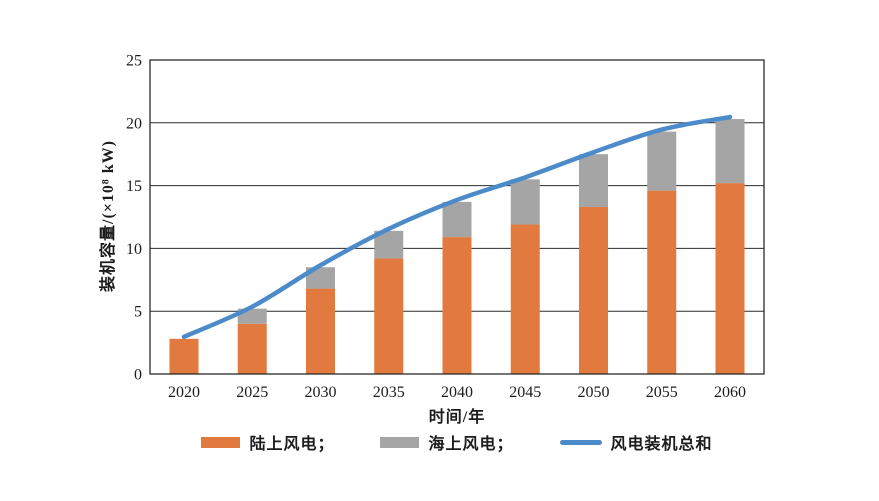  I want to click on bar-segment-海上风电-2040, so click(457, 219).